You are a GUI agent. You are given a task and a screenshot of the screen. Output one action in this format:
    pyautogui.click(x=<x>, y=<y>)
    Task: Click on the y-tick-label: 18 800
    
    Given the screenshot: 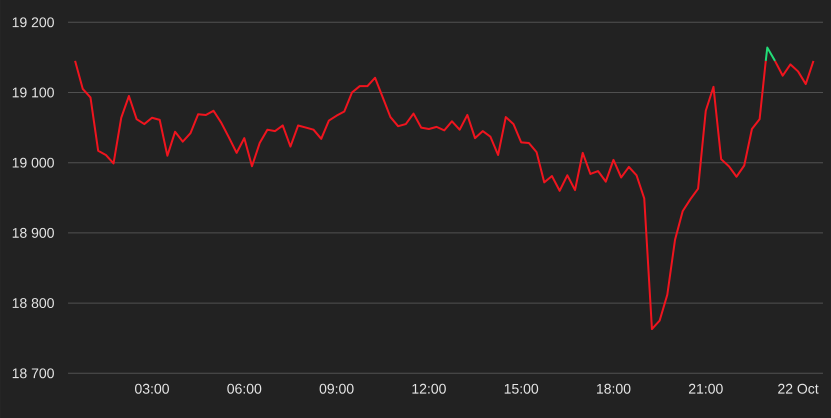 What is the action you would take?
    pyautogui.click(x=33, y=303)
    